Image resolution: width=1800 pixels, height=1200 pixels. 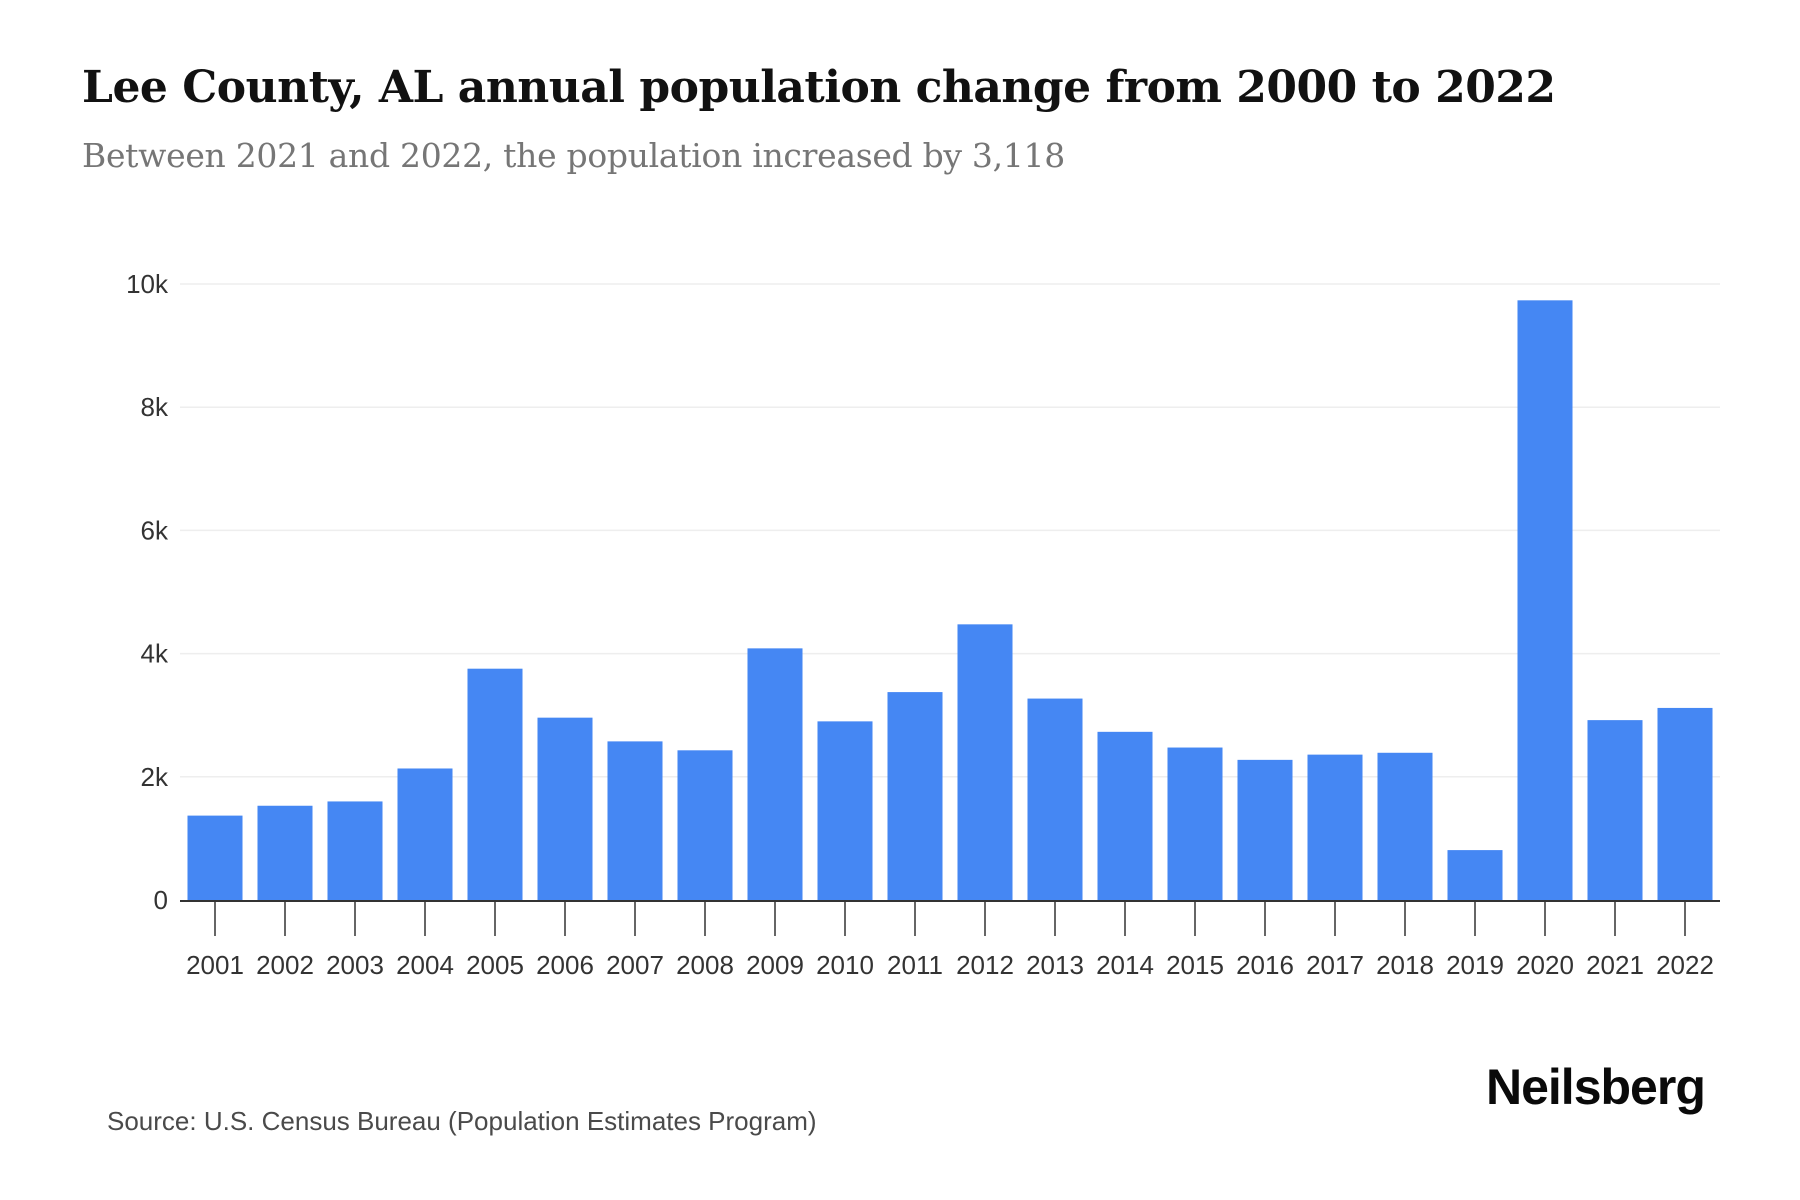 I want to click on bar-2020, so click(x=1545, y=600).